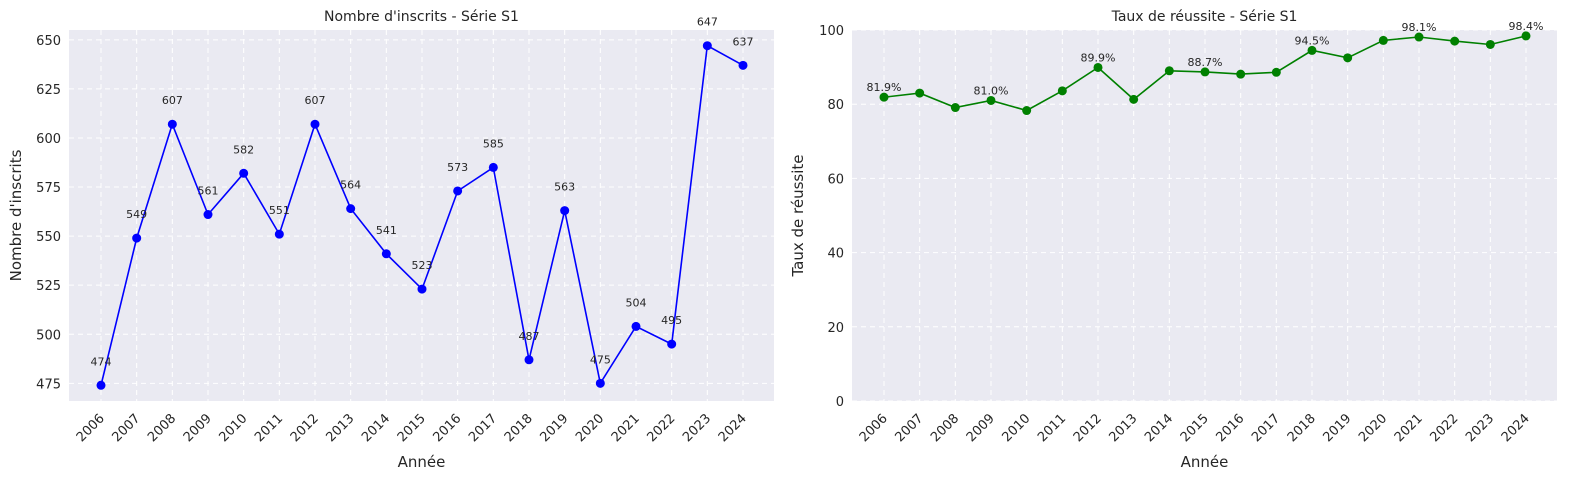 The height and width of the screenshot is (484, 1584). Describe the element at coordinates (48, 213) in the screenshot. I see `inscrits-y-ticks: 475 500 525 550 575 600 625 650` at that location.